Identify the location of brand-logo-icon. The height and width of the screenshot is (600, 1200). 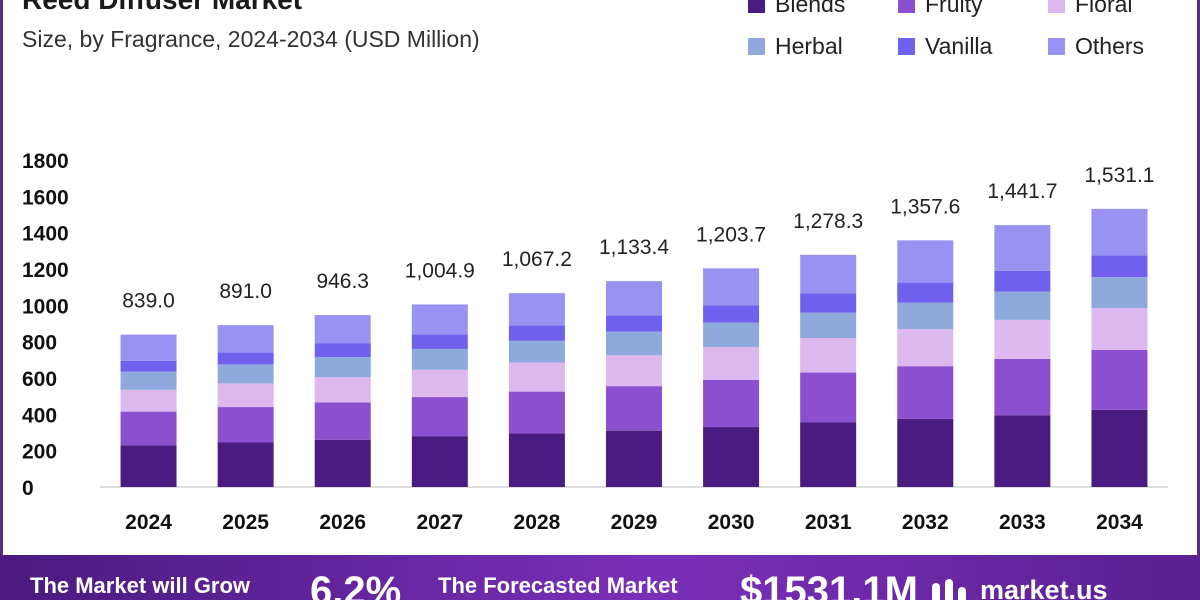
(949, 589).